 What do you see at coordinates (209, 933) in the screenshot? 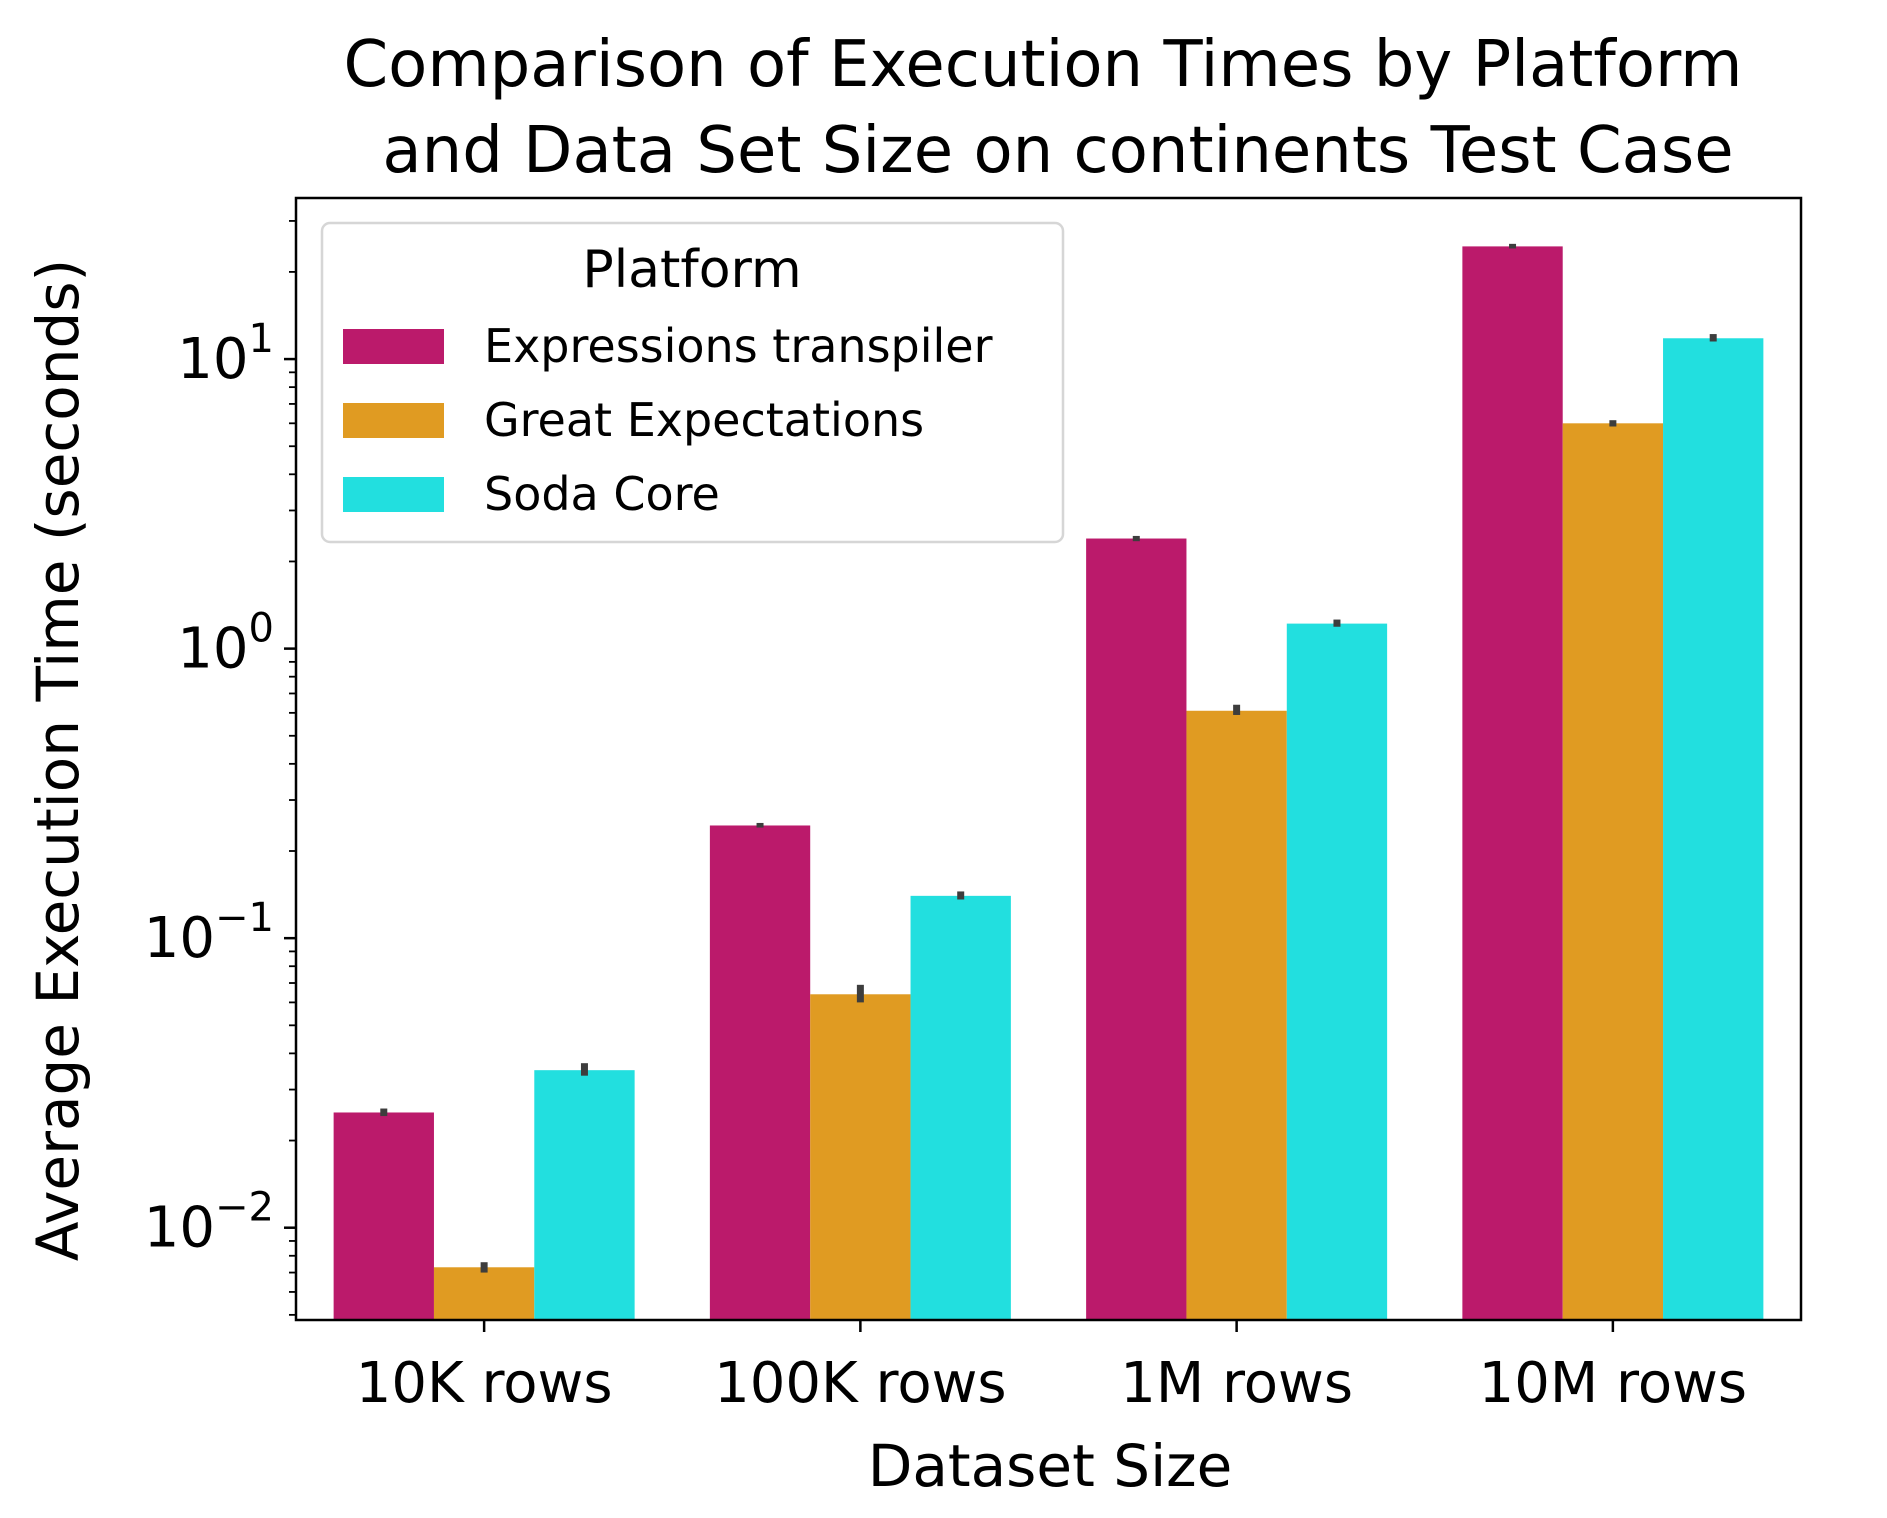
I see `y-tick-label: 10⁻¹` at bounding box center [209, 933].